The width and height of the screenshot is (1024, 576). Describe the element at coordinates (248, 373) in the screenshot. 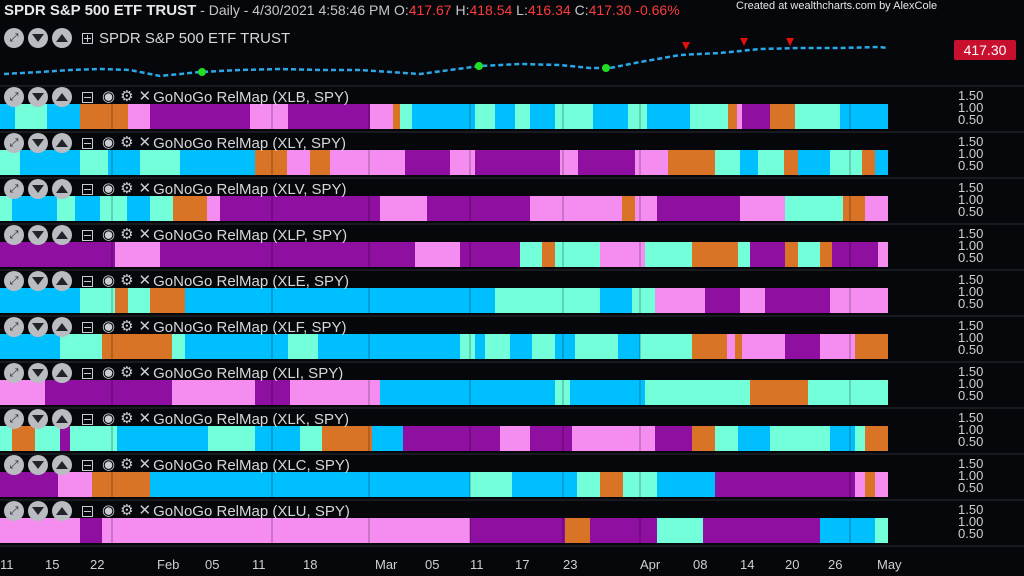

I see `pane-title: GoNoGo RelMap (XLI, SPY)` at that location.